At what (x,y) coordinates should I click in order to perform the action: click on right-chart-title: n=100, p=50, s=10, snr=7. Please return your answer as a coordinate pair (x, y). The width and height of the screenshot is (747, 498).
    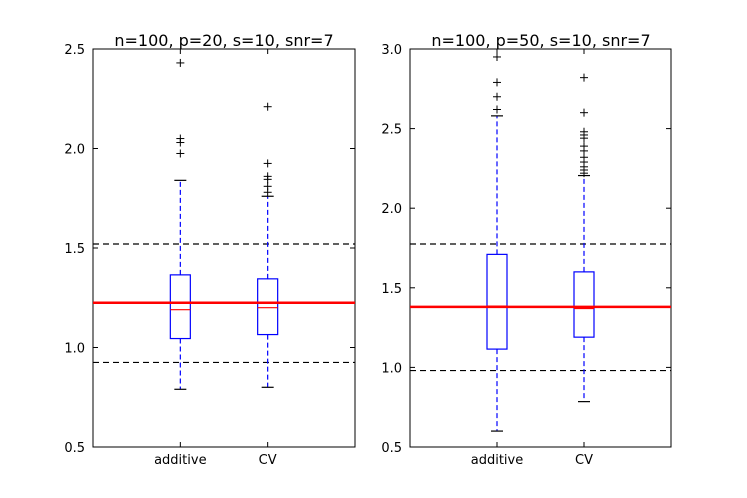
    Looking at the image, I should click on (540, 40).